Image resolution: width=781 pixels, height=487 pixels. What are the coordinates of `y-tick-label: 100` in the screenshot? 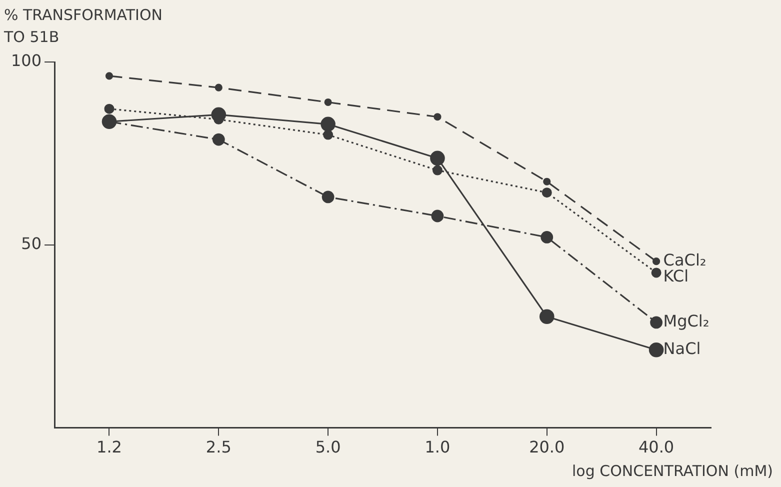 It's located at (26, 60).